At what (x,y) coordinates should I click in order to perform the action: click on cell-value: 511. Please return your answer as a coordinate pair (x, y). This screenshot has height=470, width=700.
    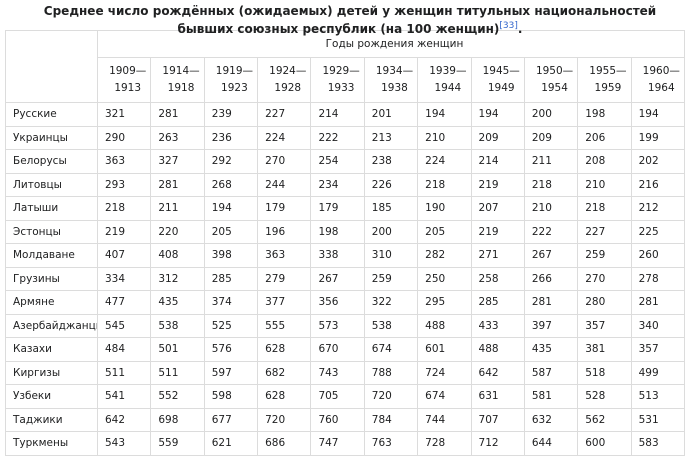
    Looking at the image, I should click on (177, 372).